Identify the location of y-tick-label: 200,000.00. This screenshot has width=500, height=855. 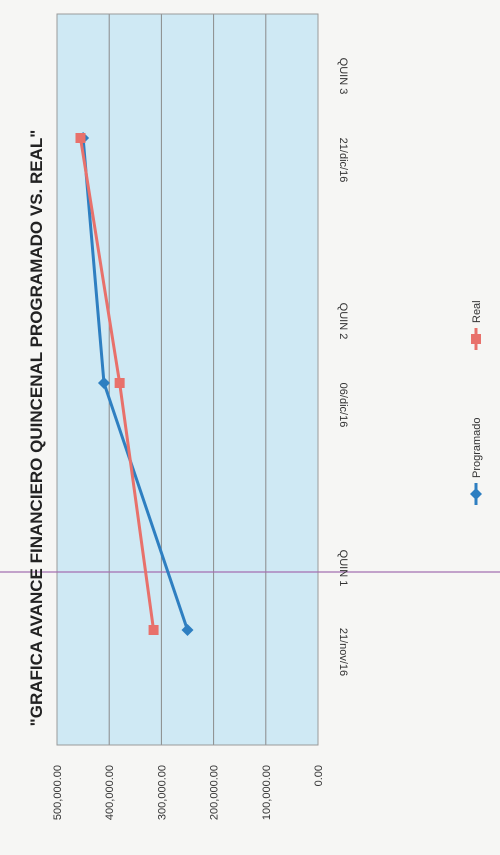
(215, 792).